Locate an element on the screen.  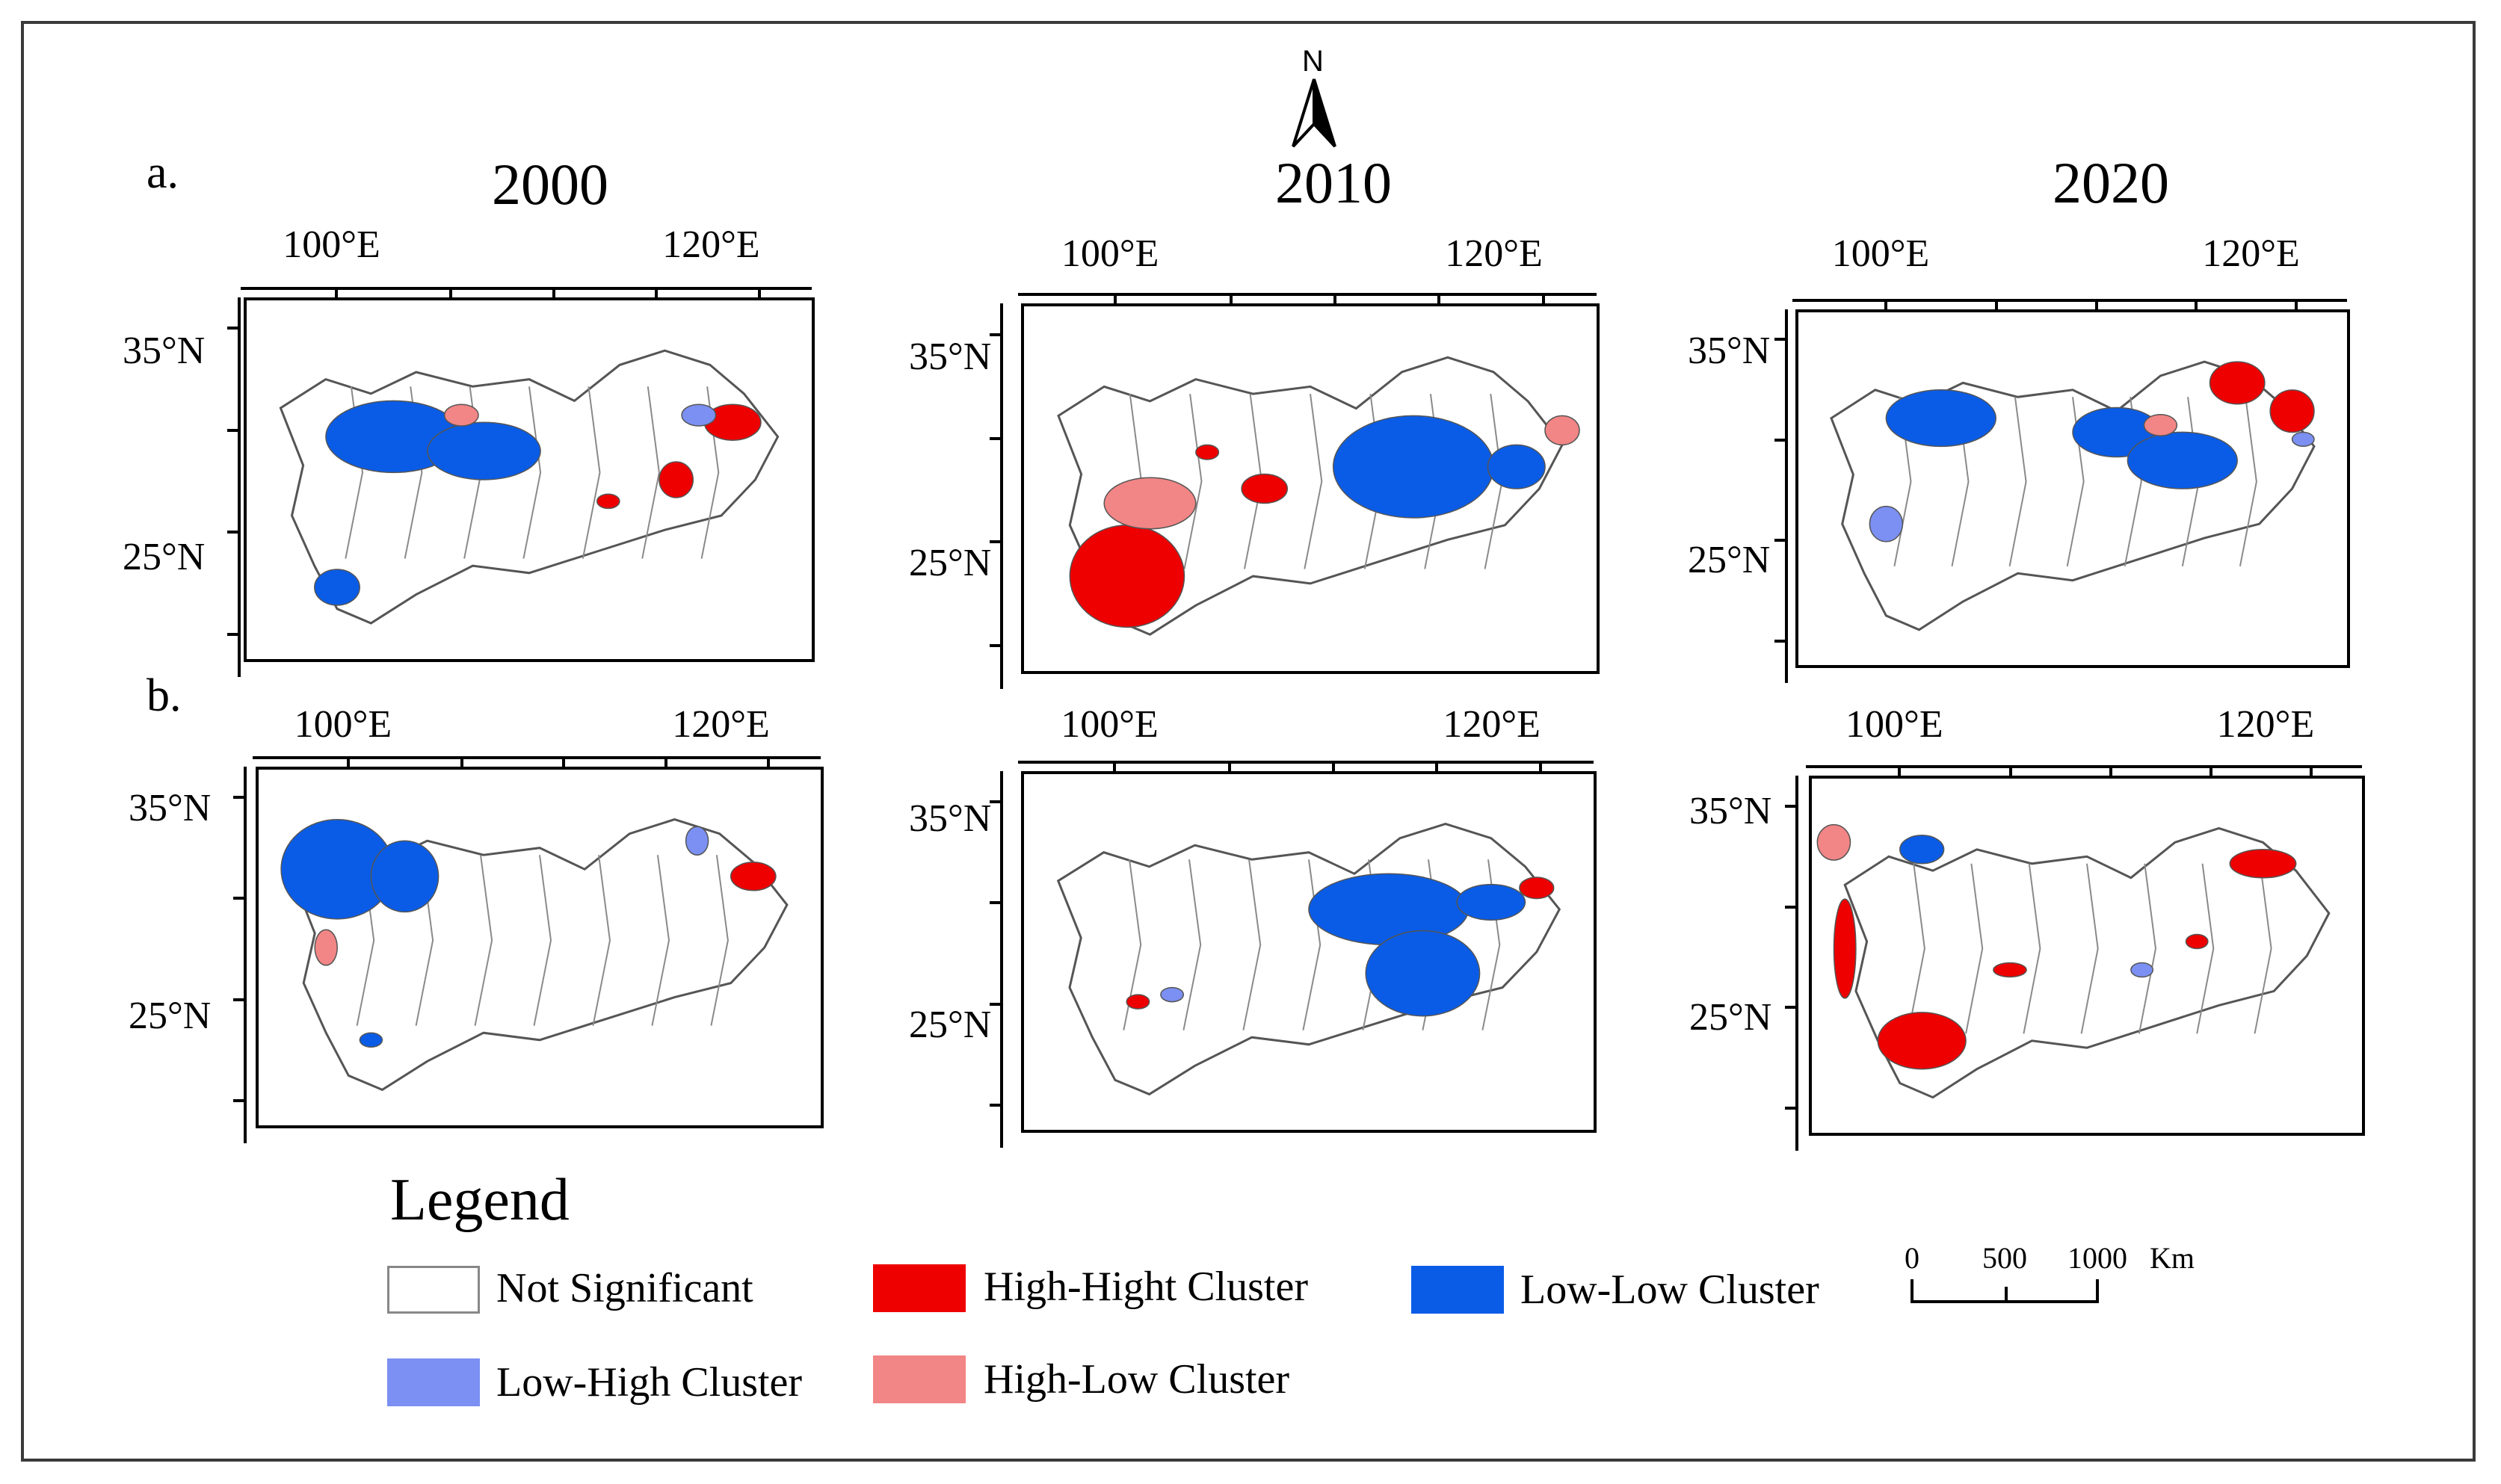
map-drawing-a-2010 is located at coordinates (1318, 496).